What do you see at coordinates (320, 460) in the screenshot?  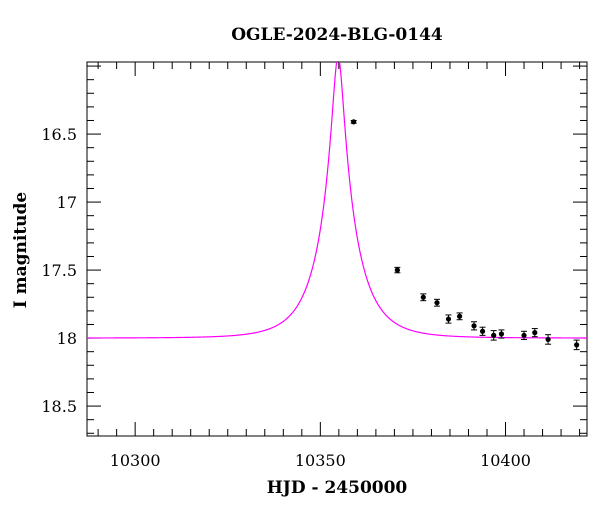 I see `x-tick-label: 10350` at bounding box center [320, 460].